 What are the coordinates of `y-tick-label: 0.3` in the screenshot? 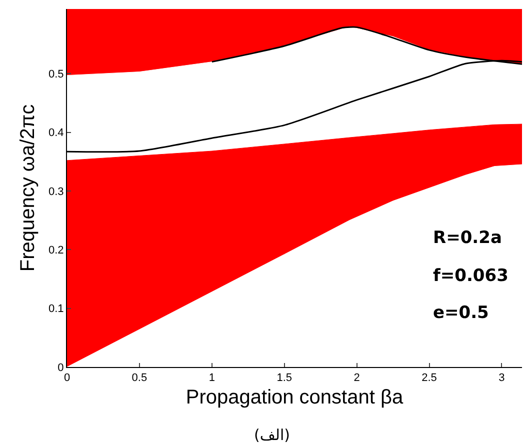 It's located at (56, 192).